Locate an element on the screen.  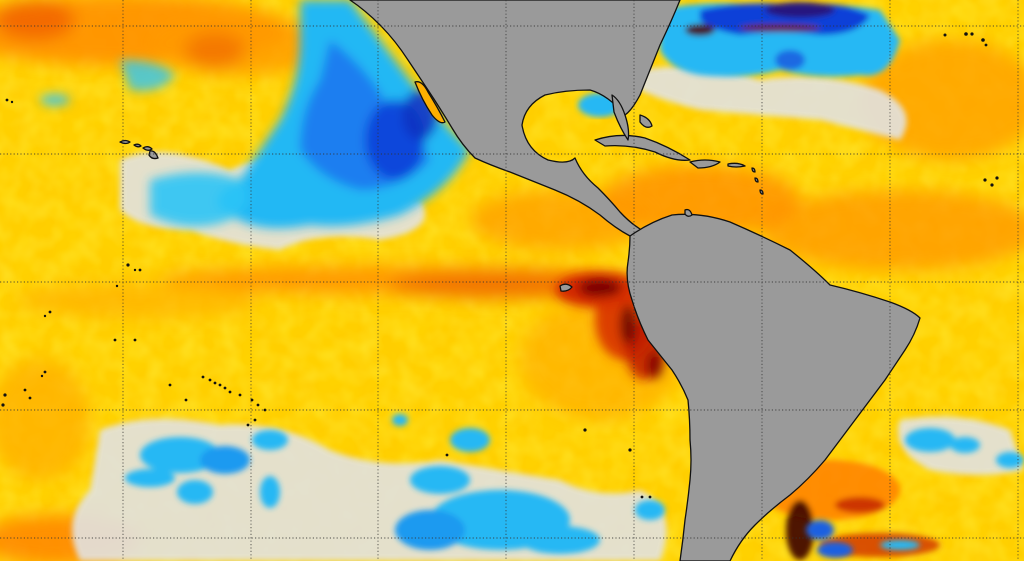
gulf-stream-cool-region is located at coordinates (780, 39).